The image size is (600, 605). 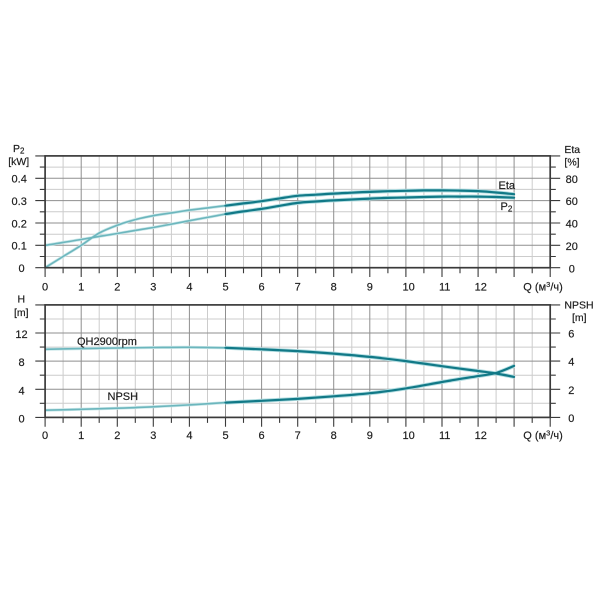 I want to click on svg-text: H, so click(x=22, y=300).